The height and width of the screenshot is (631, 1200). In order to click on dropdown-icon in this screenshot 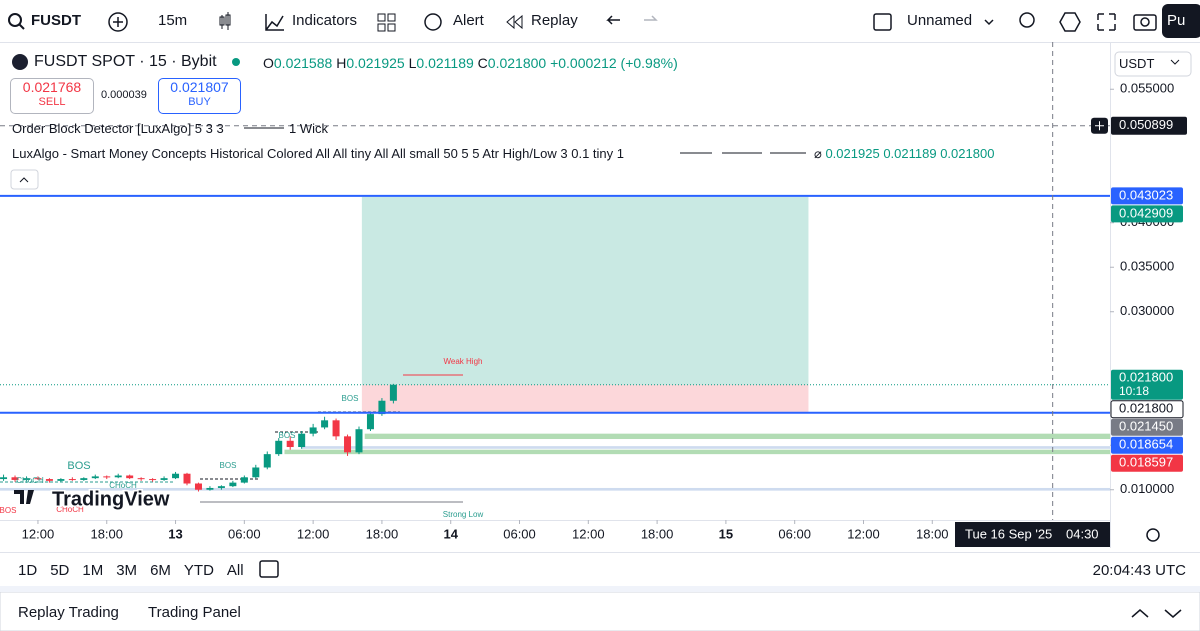, I will do `click(989, 22)`.